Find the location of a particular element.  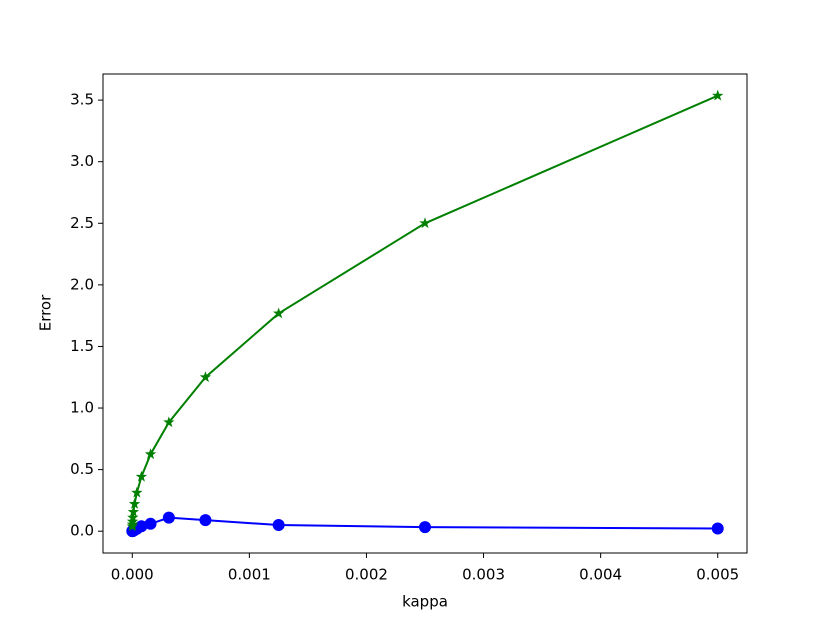

y-tick-label: 1.5 is located at coordinates (82, 346).